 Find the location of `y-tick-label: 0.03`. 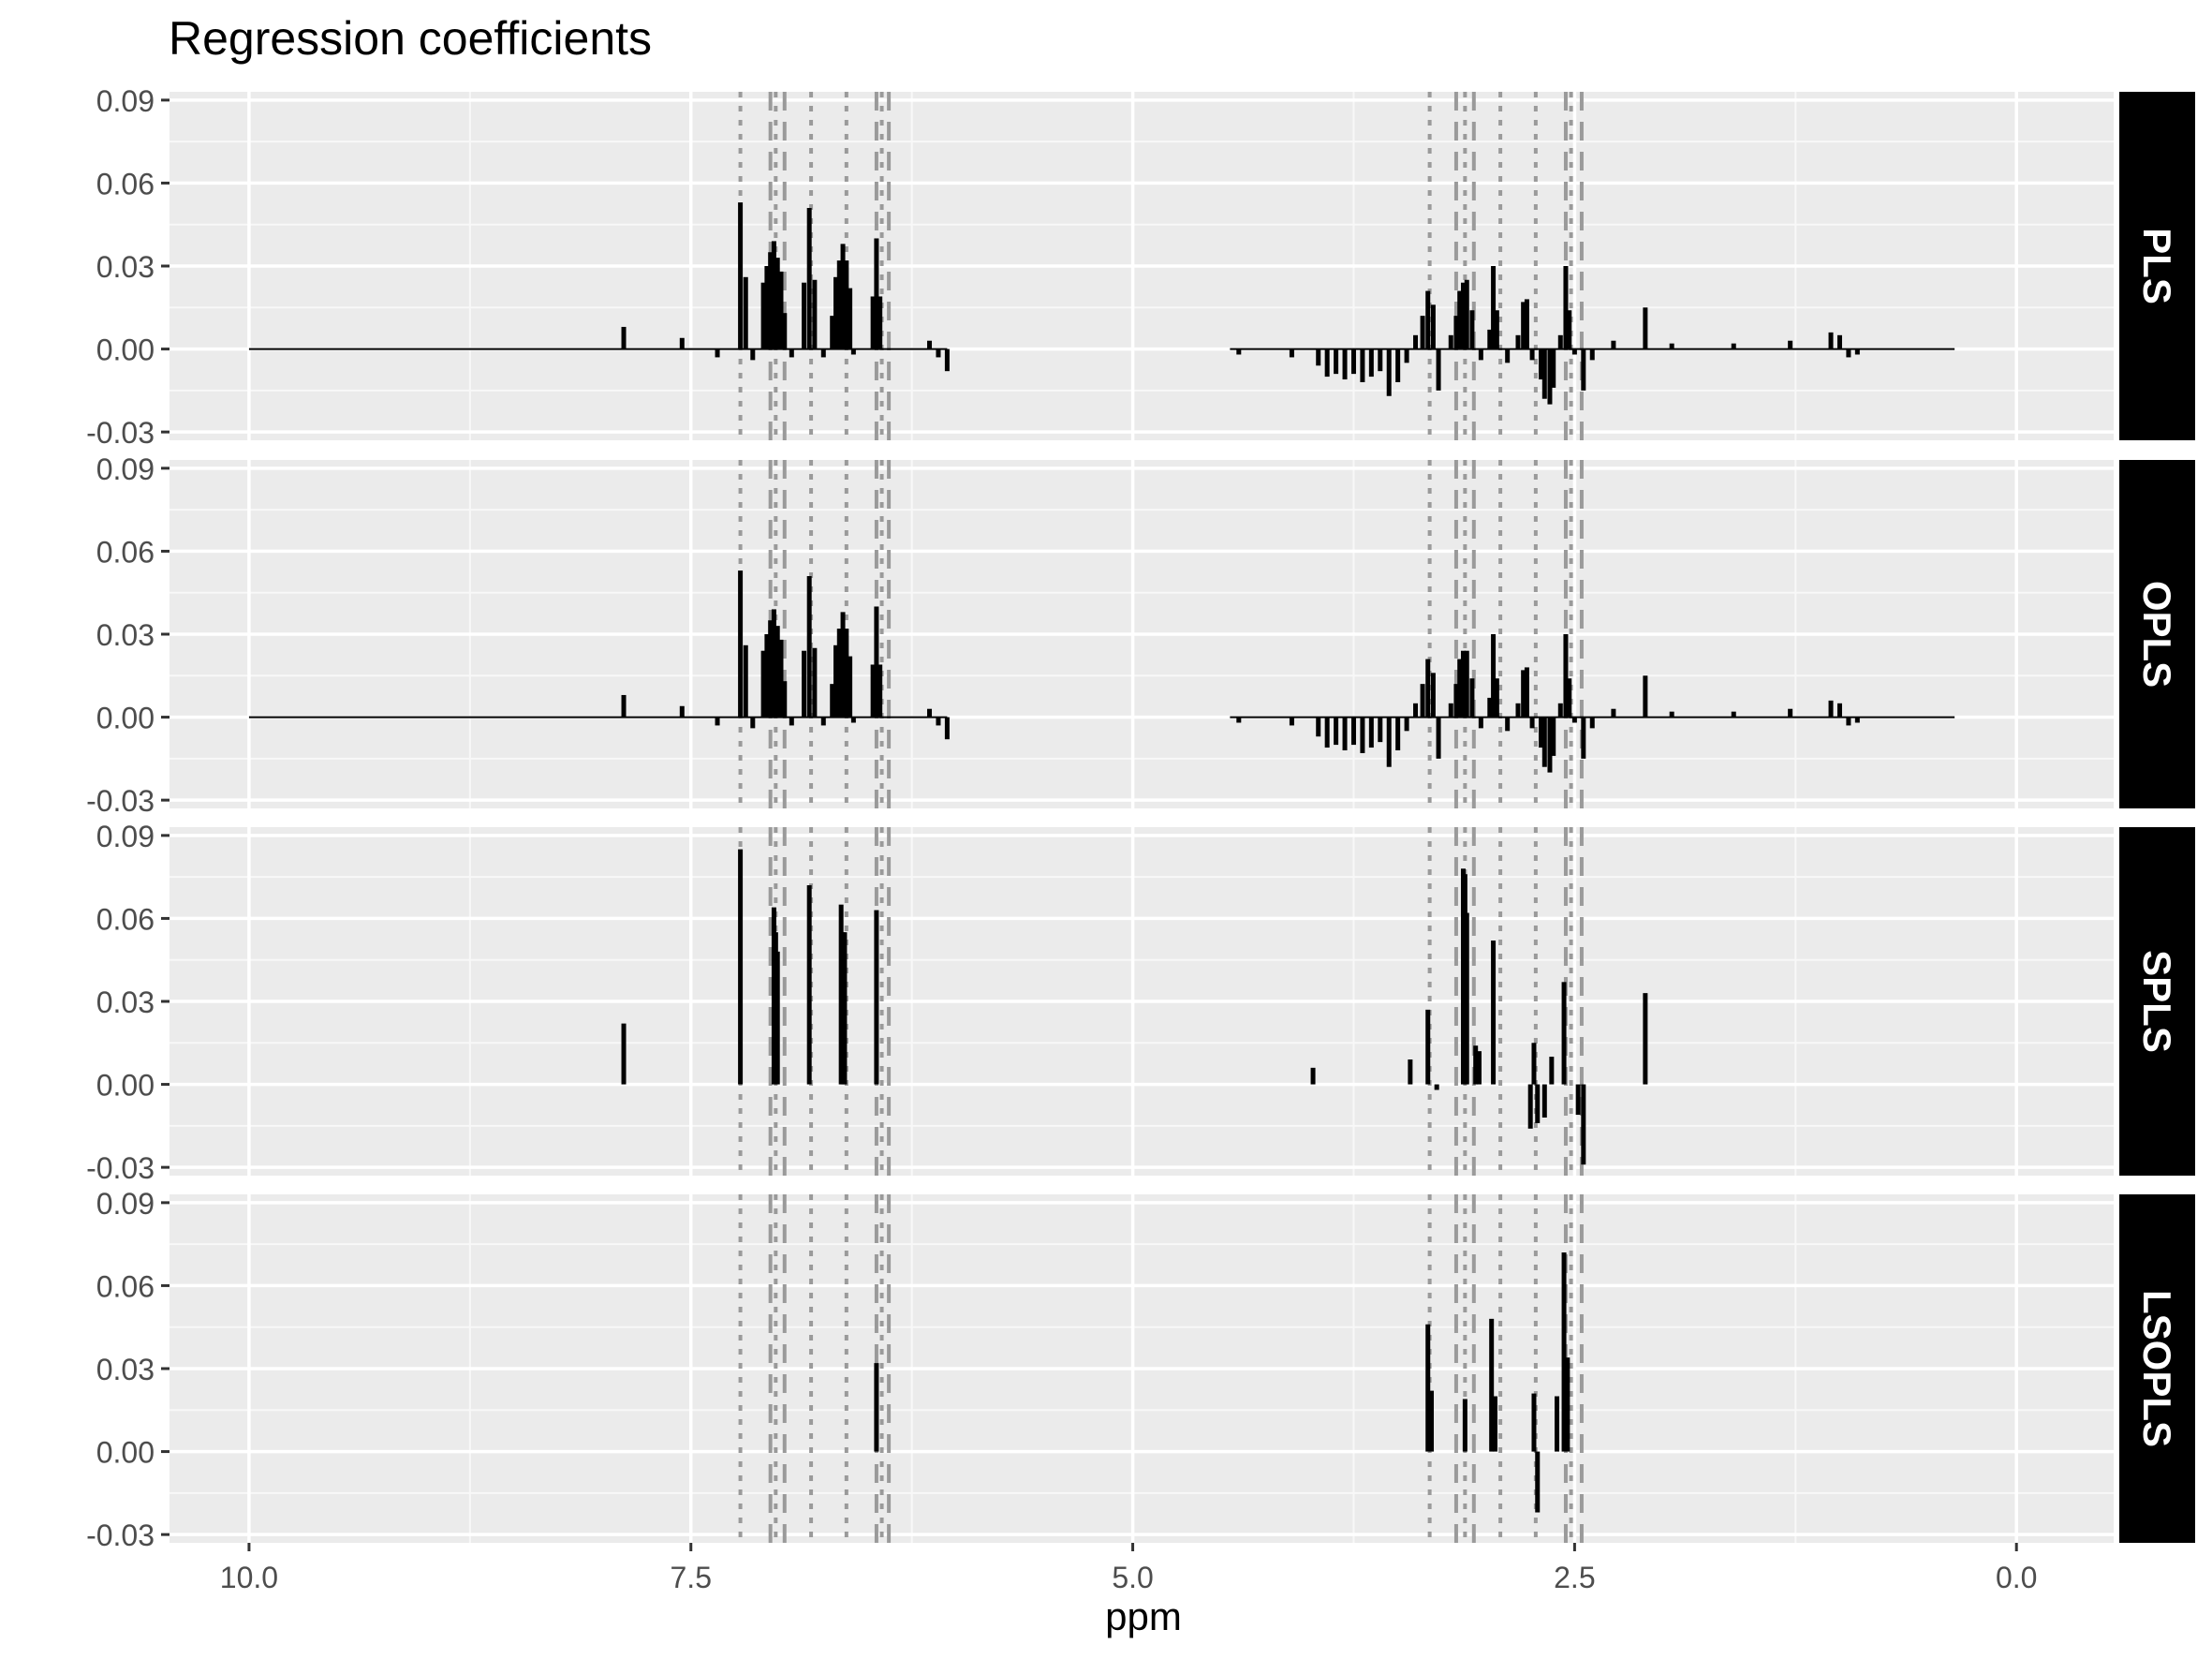

y-tick-label: 0.03 is located at coordinates (125, 635).